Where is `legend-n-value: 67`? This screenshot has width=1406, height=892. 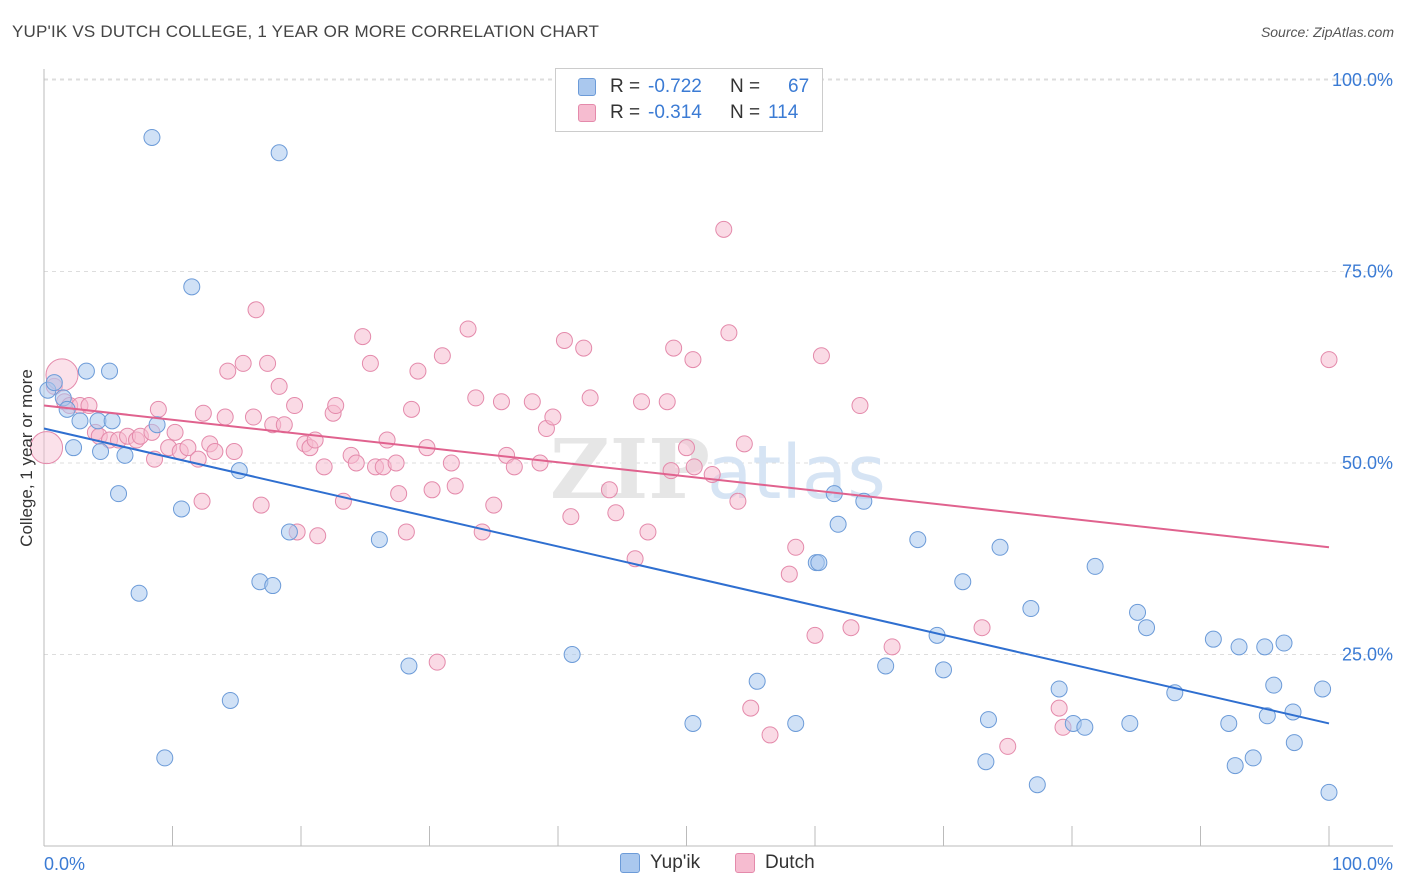 legend-n-value: 67 is located at coordinates (799, 86).